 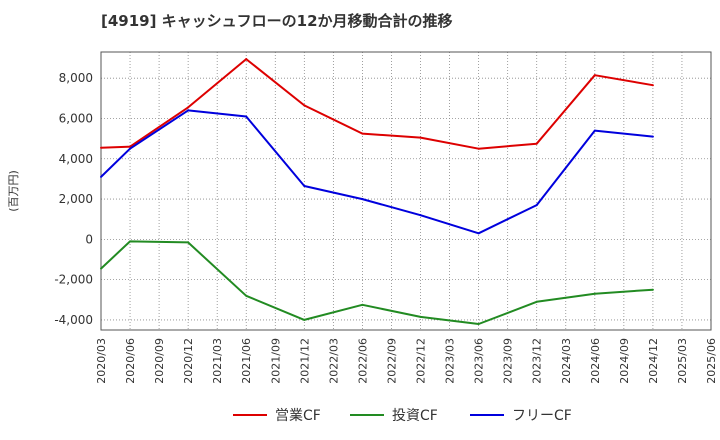 I want to click on x-tick-label: 2020/09, so click(x=159, y=361).